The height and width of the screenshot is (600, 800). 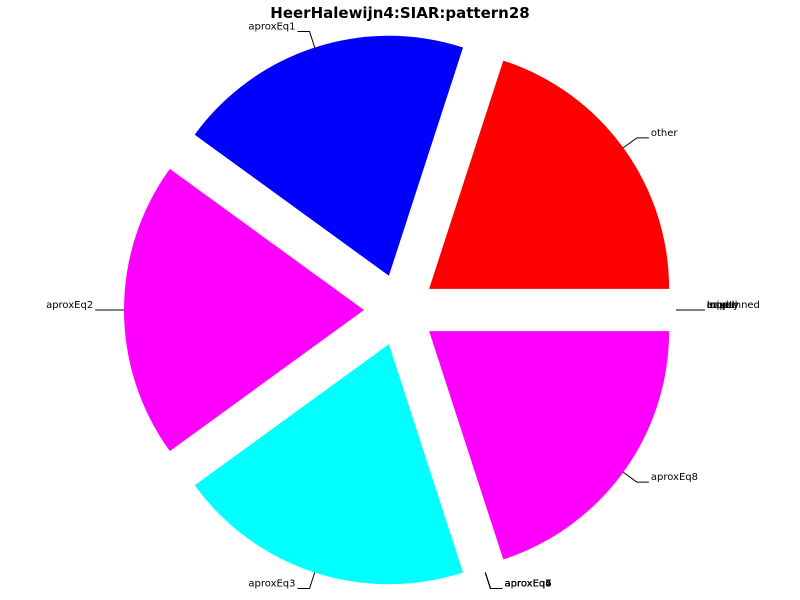 What do you see at coordinates (635, 143) in the screenshot?
I see `leader-line-other` at bounding box center [635, 143].